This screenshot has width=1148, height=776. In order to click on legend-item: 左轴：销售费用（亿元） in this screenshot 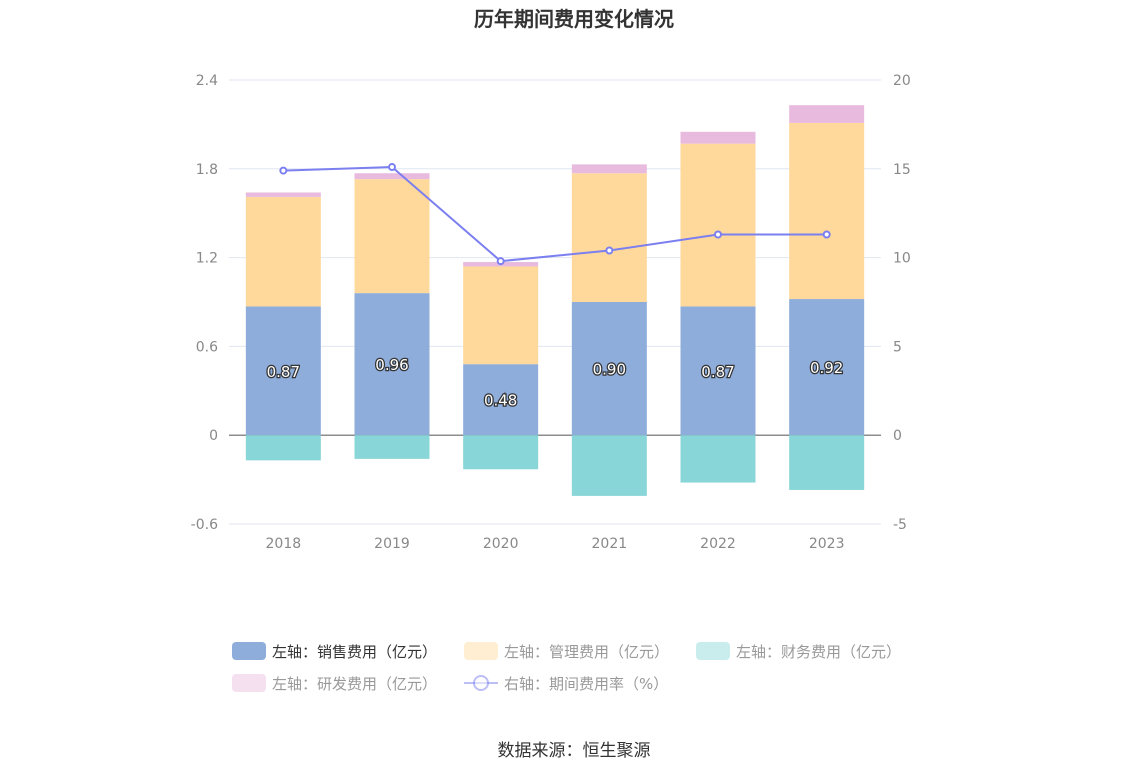, I will do `click(334, 651)`.